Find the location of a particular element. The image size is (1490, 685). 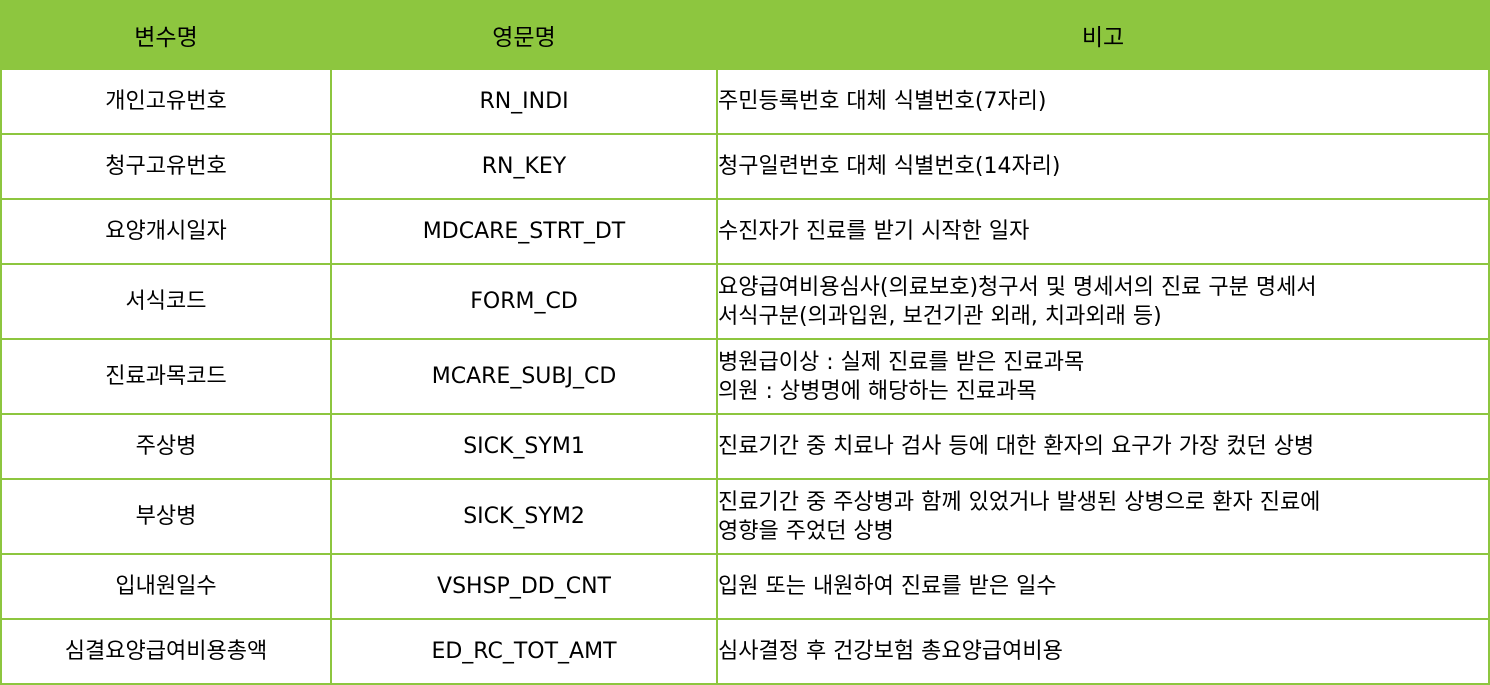

note-line: 진료기간 중 치료나 검사 등에 대한 환자의 요구가 가장 컸던 상병 is located at coordinates (1016, 446).